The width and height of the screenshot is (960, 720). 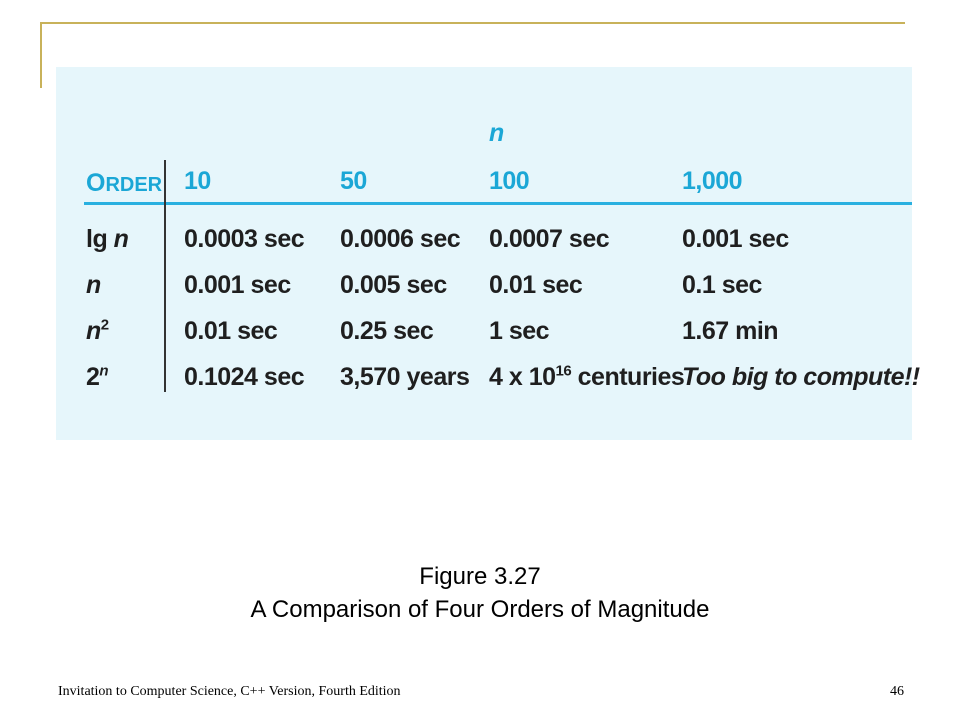 I want to click on table-cell: 0.25 sec, so click(x=387, y=331).